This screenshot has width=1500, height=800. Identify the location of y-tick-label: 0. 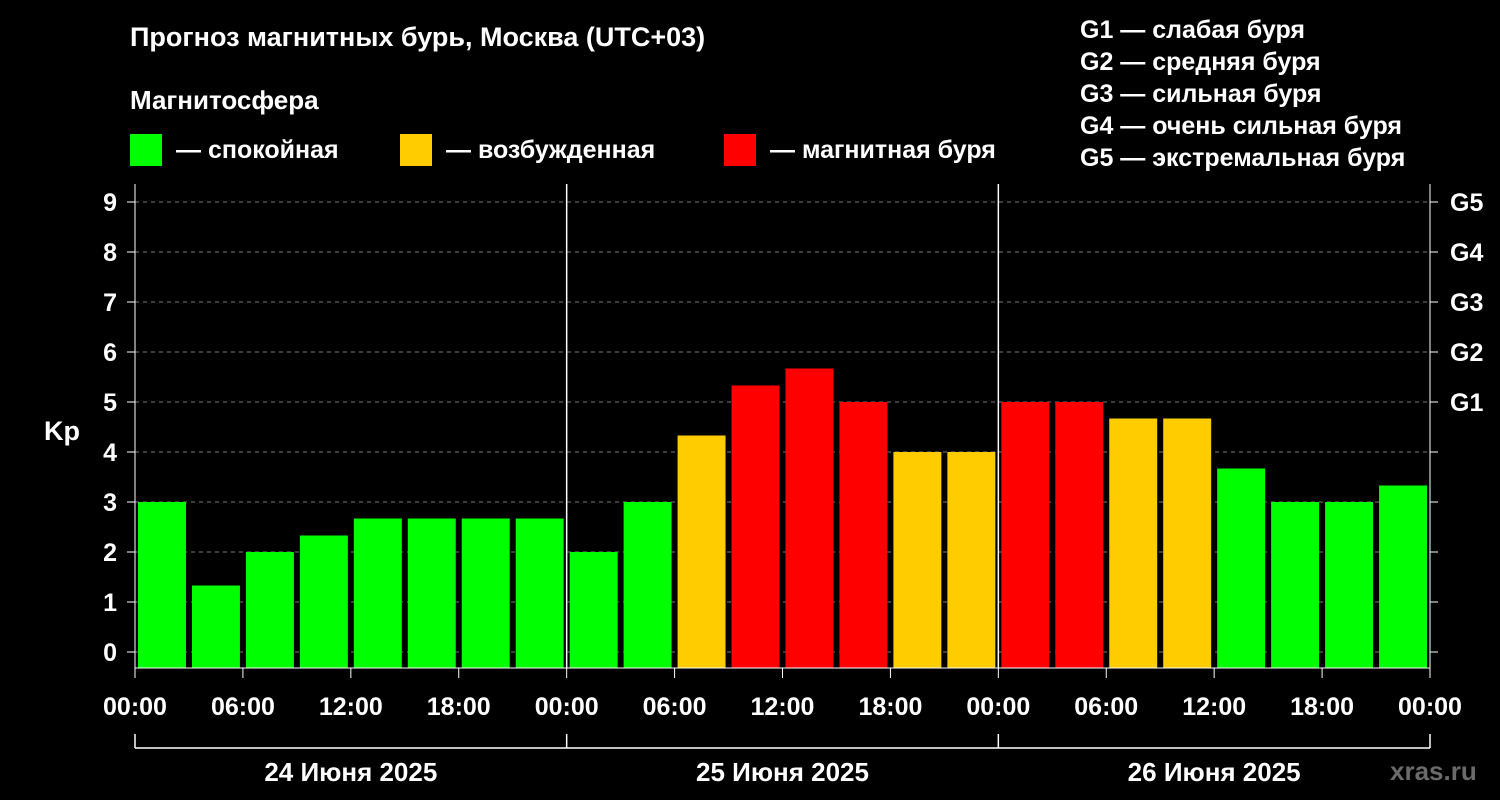
(110, 653).